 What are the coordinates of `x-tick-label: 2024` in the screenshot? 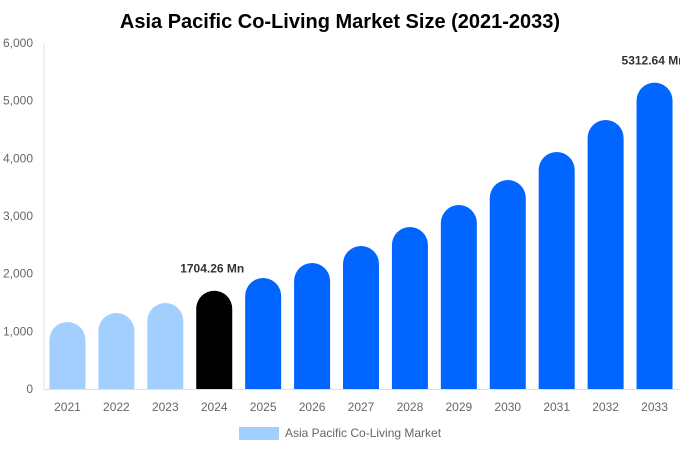 It's located at (214, 407).